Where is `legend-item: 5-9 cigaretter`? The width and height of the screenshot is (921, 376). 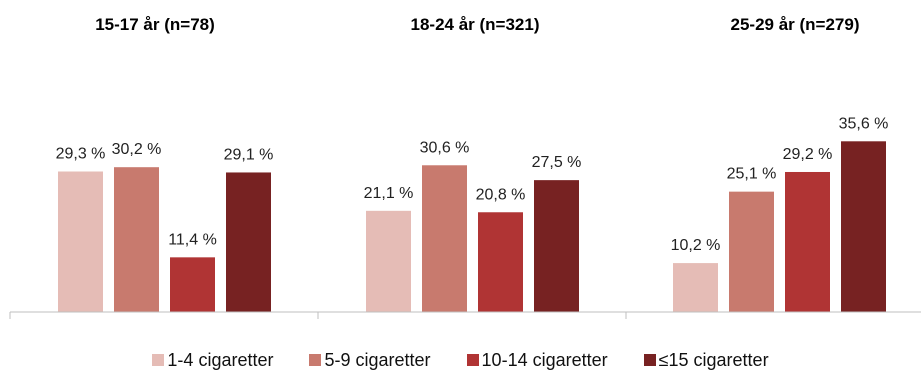 legend-item: 5-9 cigaretter is located at coordinates (370, 360).